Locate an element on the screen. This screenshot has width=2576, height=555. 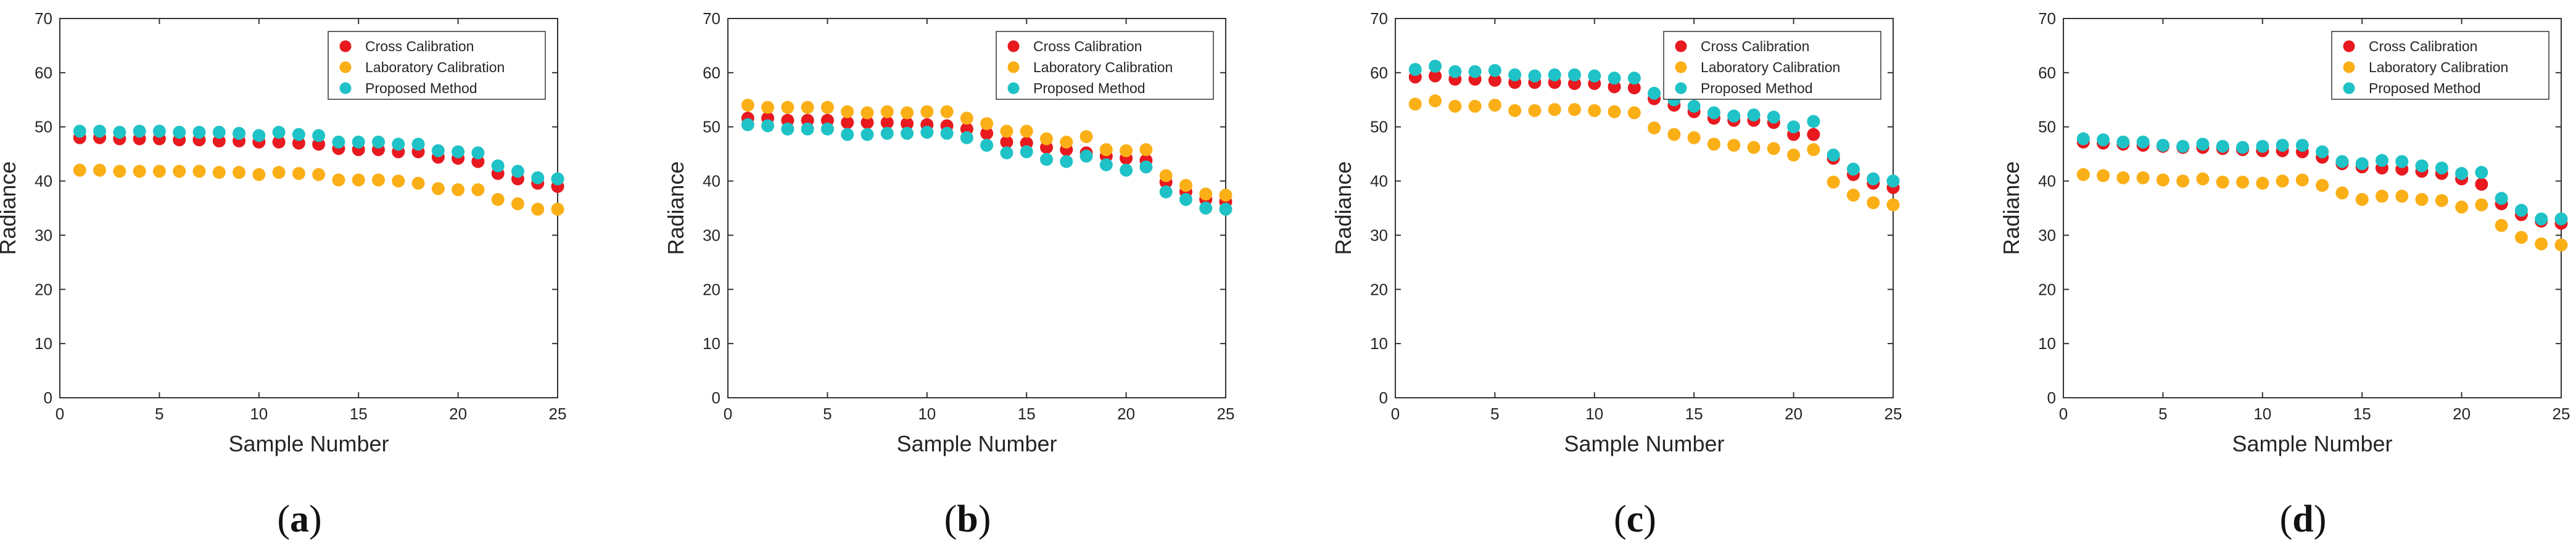
plot-frame is located at coordinates (2312, 208).